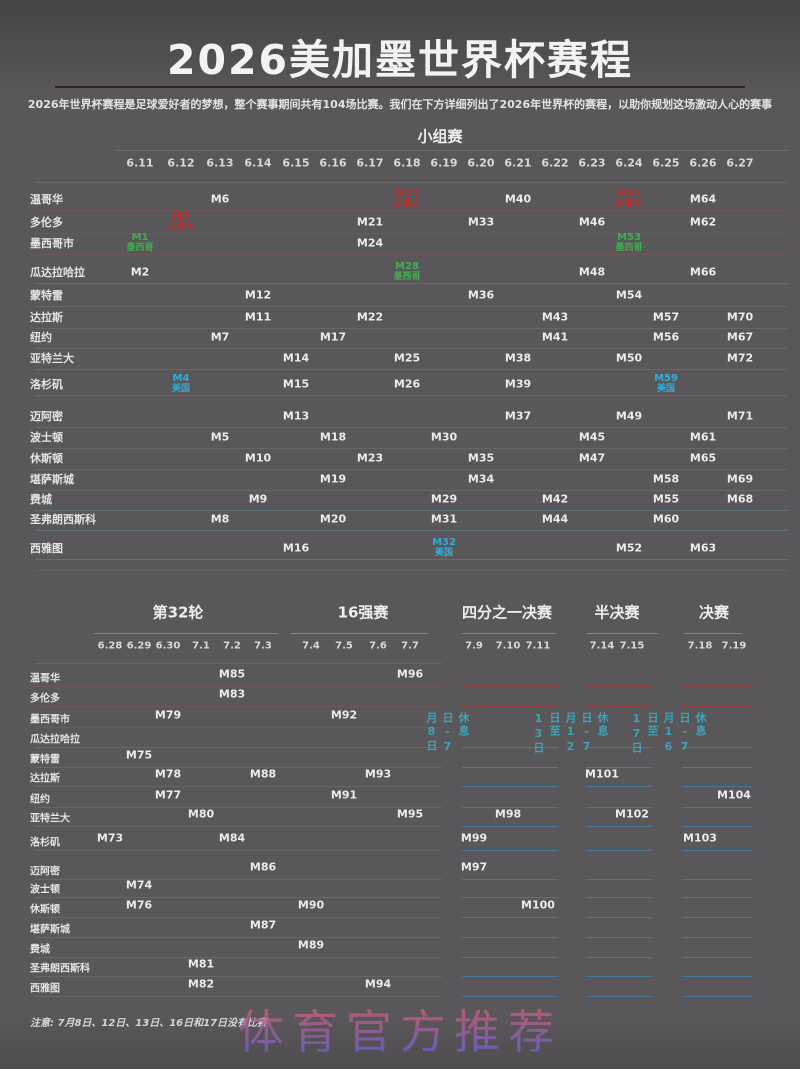 The width and height of the screenshot is (800, 1069). What do you see at coordinates (258, 163) in the screenshot?
I see `date-label: 6.14` at bounding box center [258, 163].